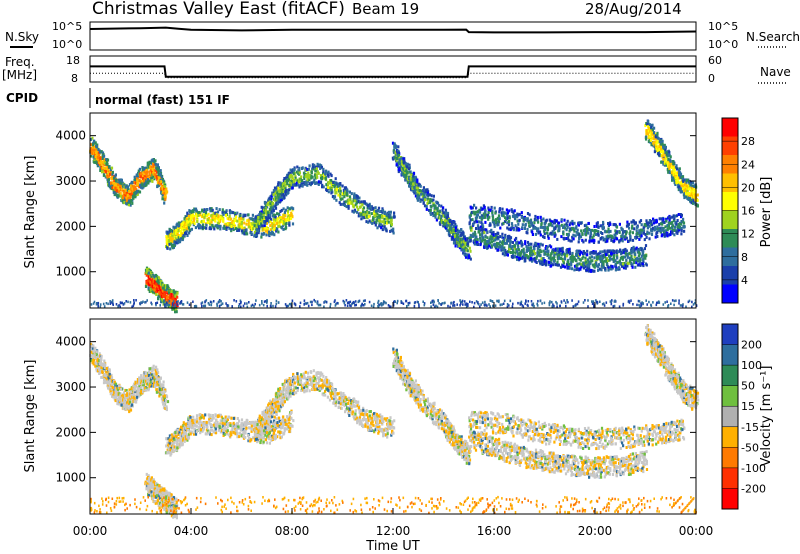 The image size is (800, 554). I want to click on date-label: 28/Aug/2014, so click(633, 9).